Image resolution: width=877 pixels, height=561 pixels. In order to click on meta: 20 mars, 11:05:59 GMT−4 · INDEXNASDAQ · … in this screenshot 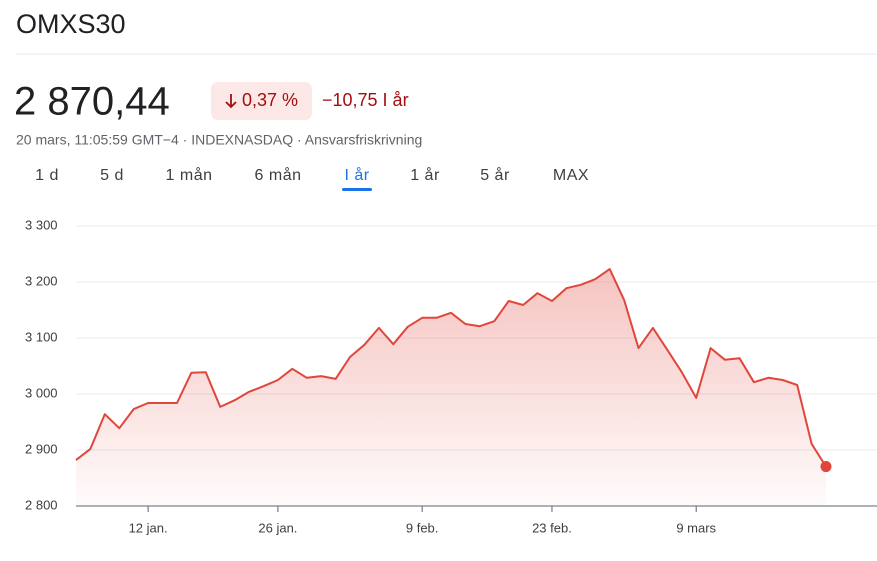, I will do `click(219, 140)`.